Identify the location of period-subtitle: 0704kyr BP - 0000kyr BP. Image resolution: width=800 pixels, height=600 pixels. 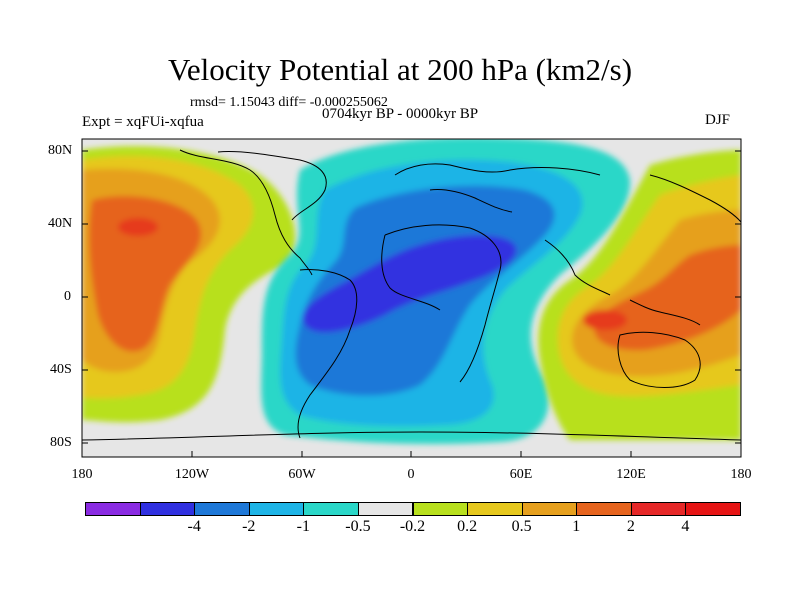
(400, 114).